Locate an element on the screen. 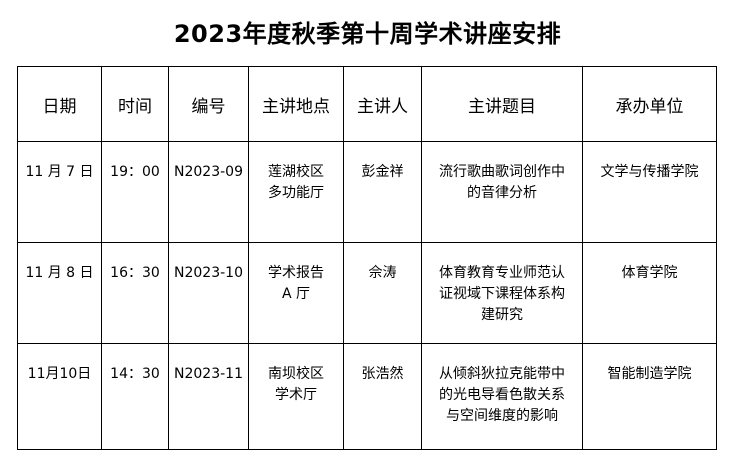  header-speaker: 主讲人 is located at coordinates (382, 104).